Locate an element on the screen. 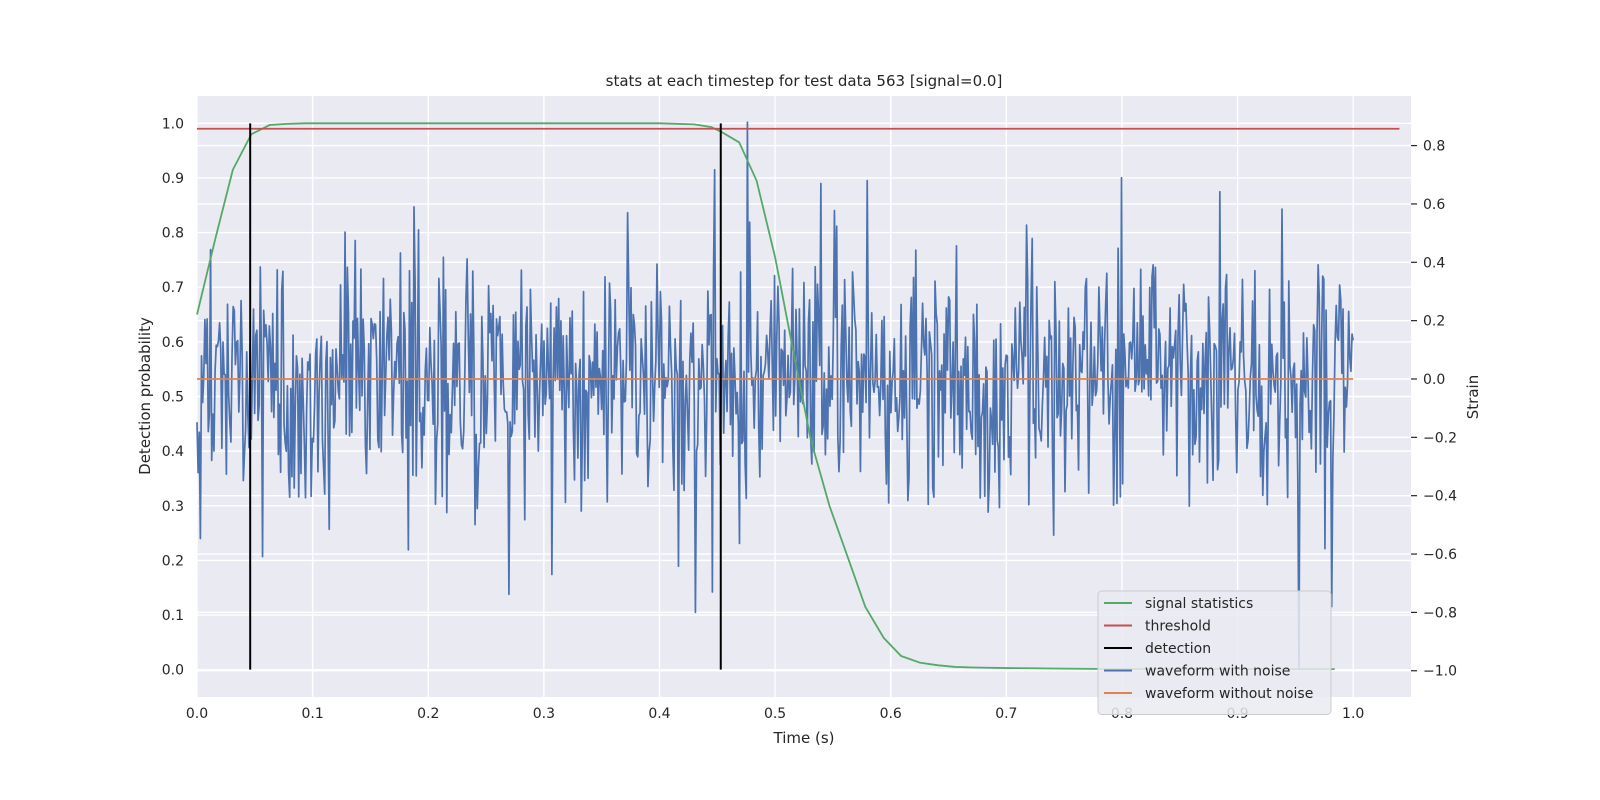 Image resolution: width=1600 pixels, height=800 pixels. legend-label: threshold is located at coordinates (1178, 627).